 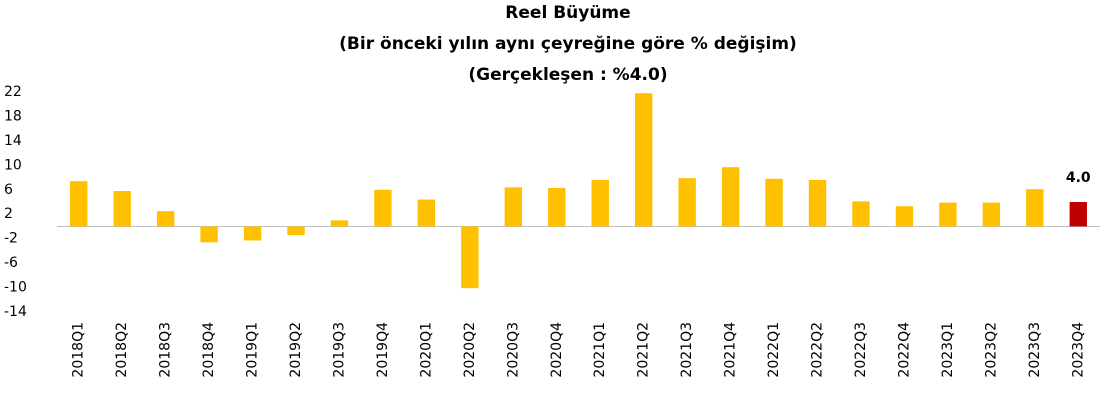 What do you see at coordinates (557, 350) in the screenshot?
I see `x-tick-label: 2020Q4` at bounding box center [557, 350].